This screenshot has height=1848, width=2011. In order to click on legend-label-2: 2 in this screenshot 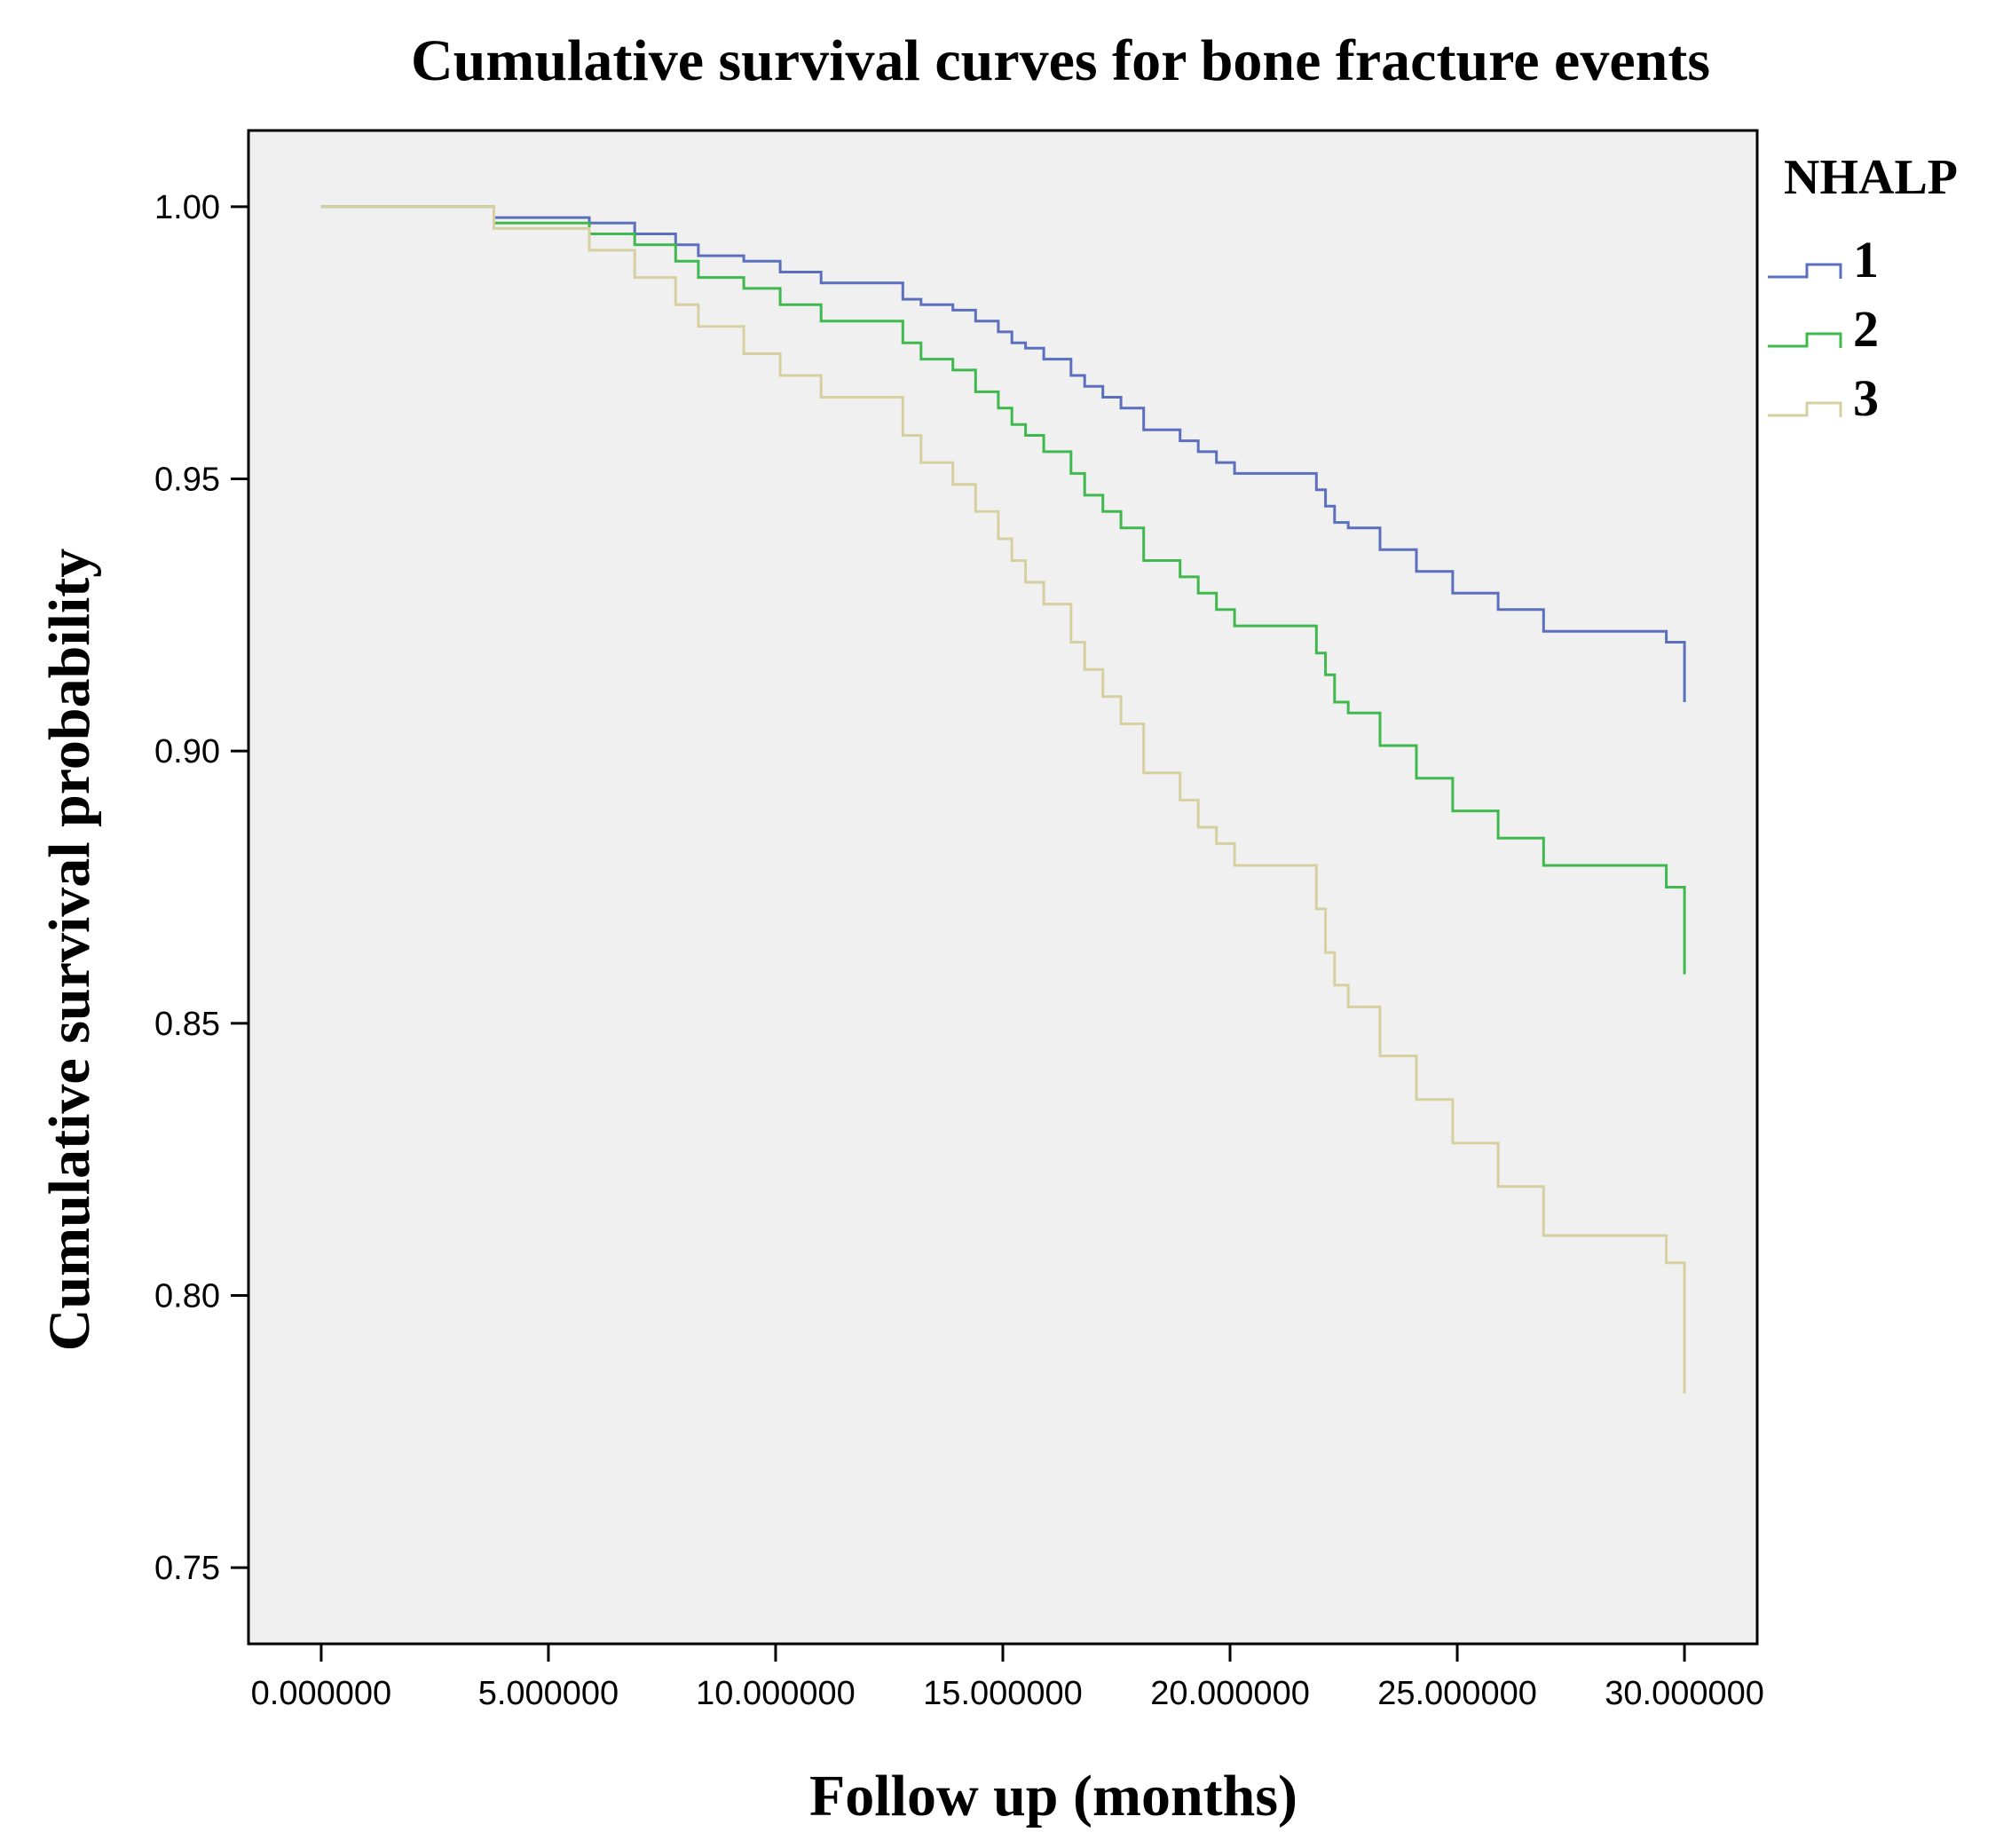, I will do `click(1866, 329)`.